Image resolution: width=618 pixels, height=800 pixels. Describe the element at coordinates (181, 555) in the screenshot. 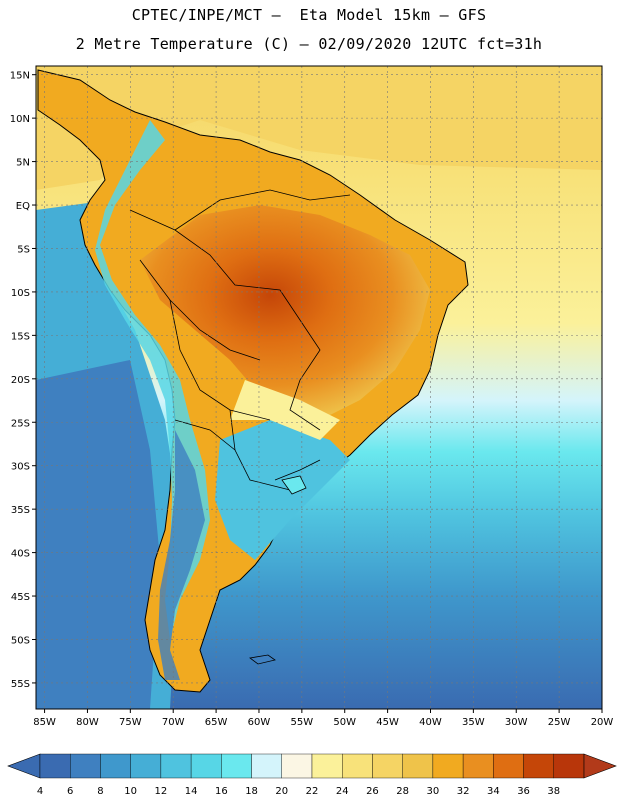

I see `patagonia-cold-zone` at that location.